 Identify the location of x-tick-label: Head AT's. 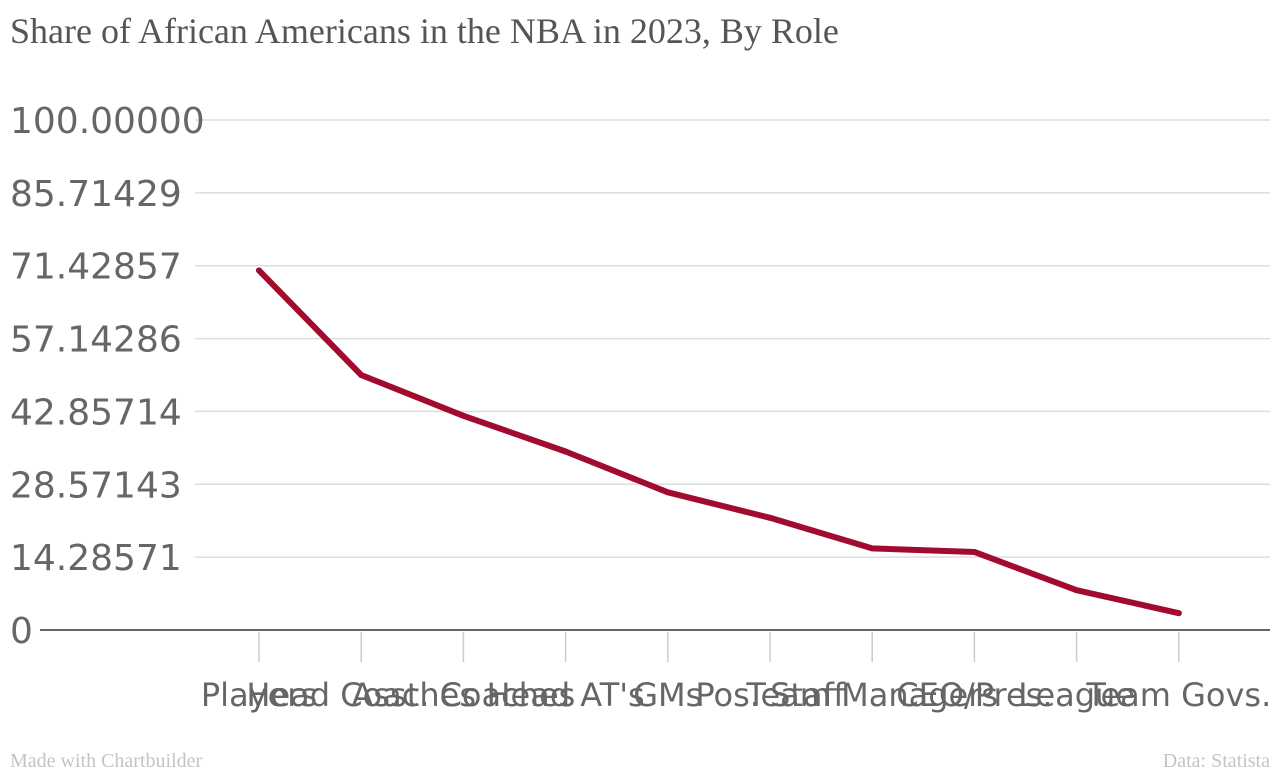
(565, 695).